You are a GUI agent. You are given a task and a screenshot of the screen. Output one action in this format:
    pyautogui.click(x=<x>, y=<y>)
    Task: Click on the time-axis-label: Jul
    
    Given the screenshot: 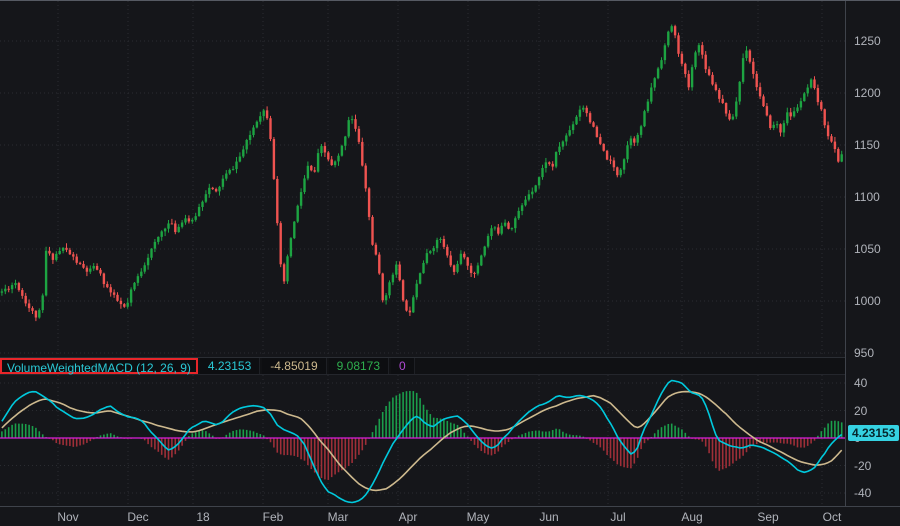 What is the action you would take?
    pyautogui.click(x=618, y=517)
    